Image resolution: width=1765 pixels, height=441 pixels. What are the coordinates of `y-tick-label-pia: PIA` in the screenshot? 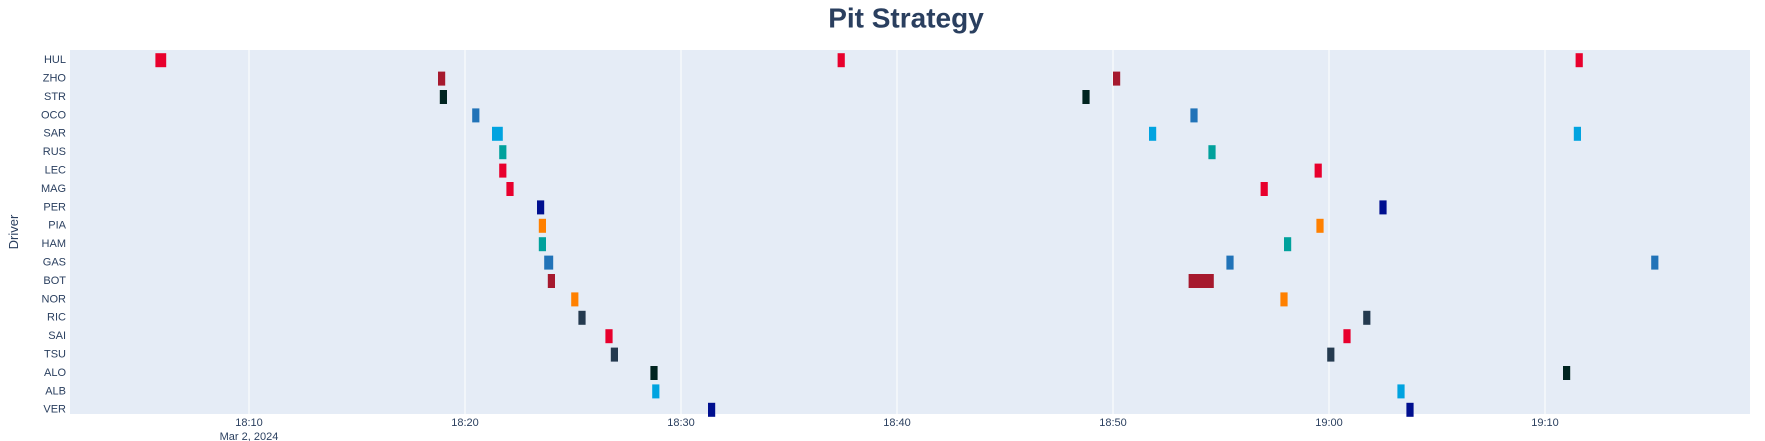 It's located at (57, 226).